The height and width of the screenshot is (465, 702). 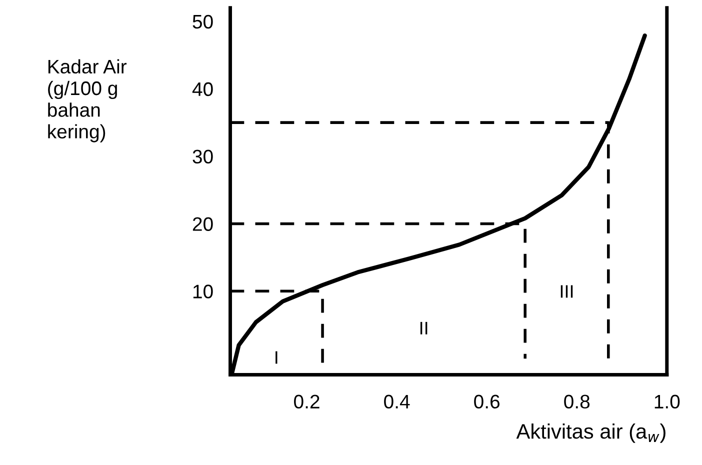 I want to click on x-axis-title: Aktivitas air (a$_{w}$), so click(x=591, y=433).